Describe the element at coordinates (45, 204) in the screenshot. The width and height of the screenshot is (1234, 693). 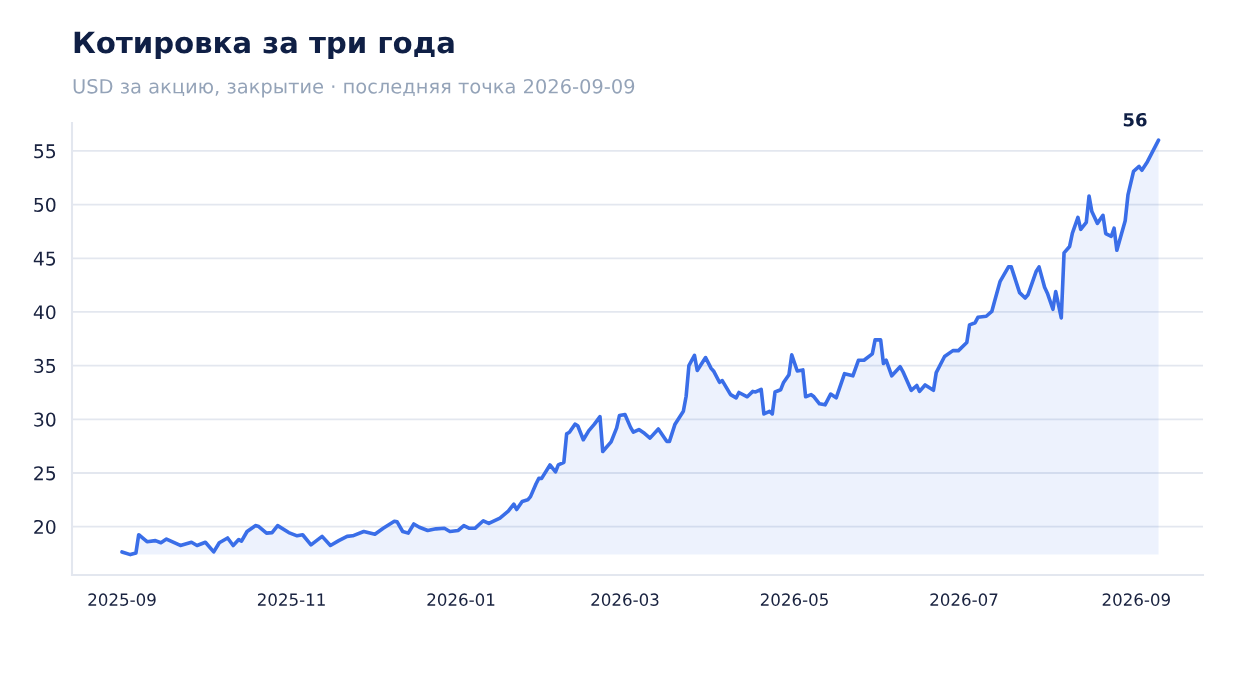
I see `y-tick-label: 50` at that location.